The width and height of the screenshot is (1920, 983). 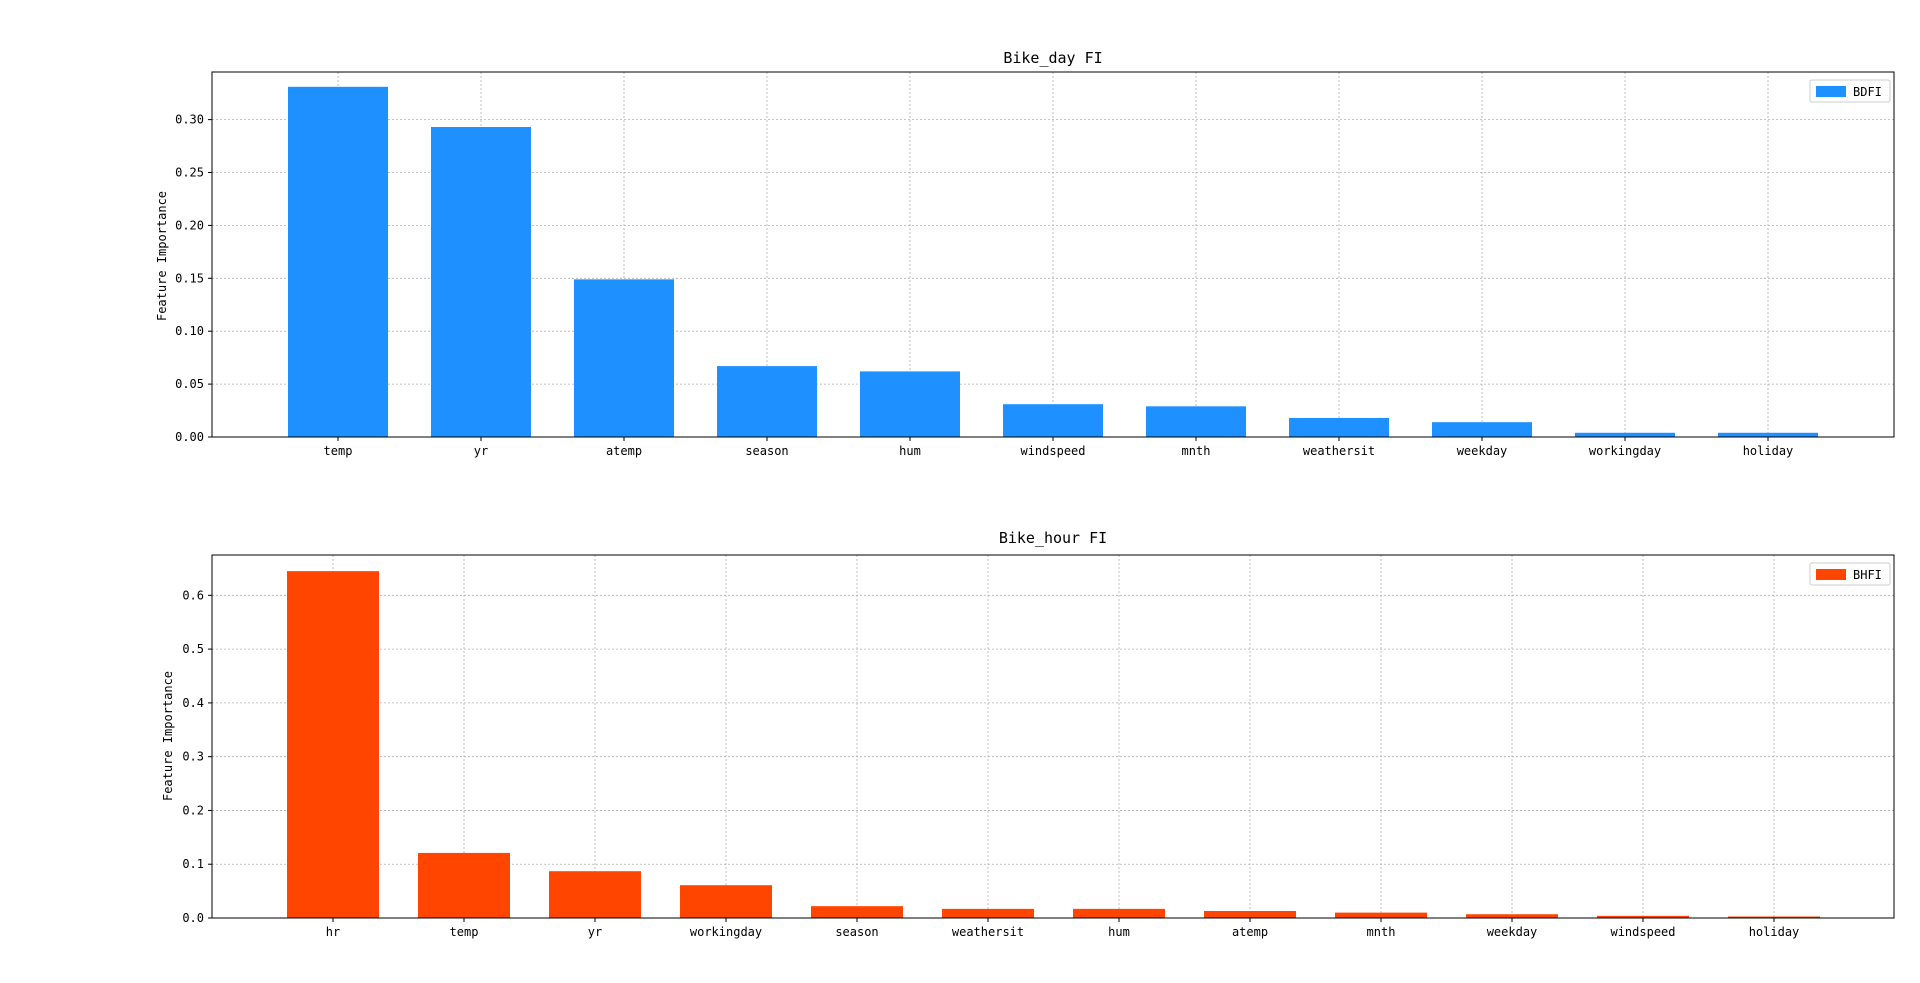 I want to click on y-tick-label: 0.15, so click(x=189, y=278).